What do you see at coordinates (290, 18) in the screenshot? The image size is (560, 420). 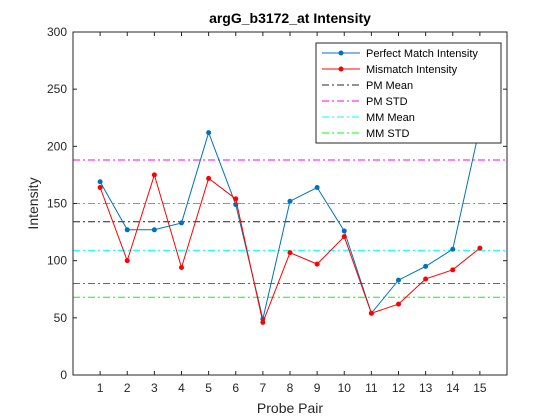 I see `chart-title: argG_b3172_at Intensity` at bounding box center [290, 18].